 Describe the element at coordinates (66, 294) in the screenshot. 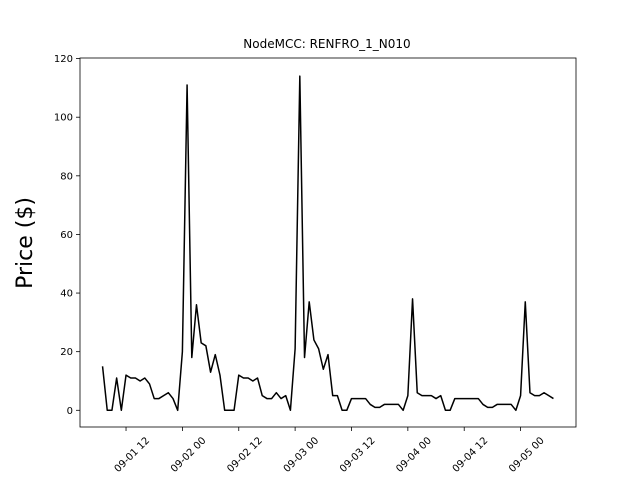

I see `y-tick-label: 40` at that location.